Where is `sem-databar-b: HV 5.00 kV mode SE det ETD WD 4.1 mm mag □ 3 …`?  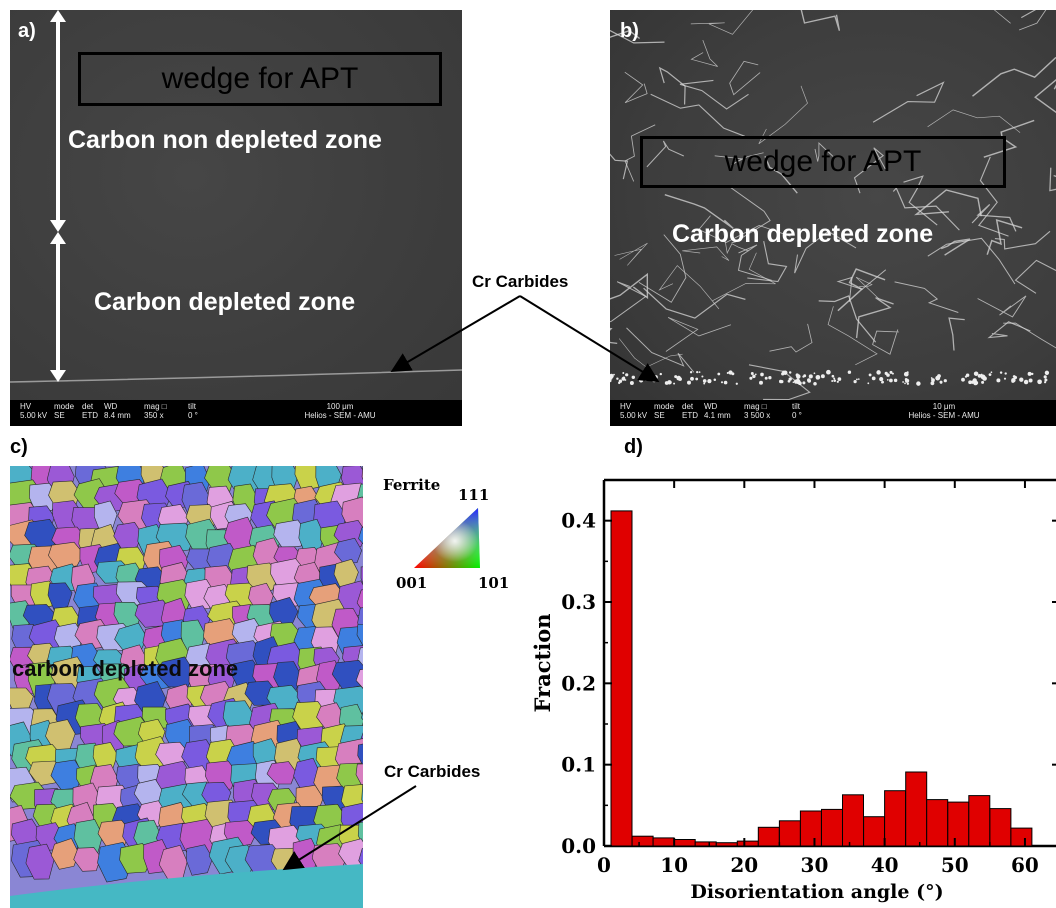
sem-databar-b: HV 5.00 kV mode SE det ETD WD 4.1 mm mag □ 3 … is located at coordinates (833, 413).